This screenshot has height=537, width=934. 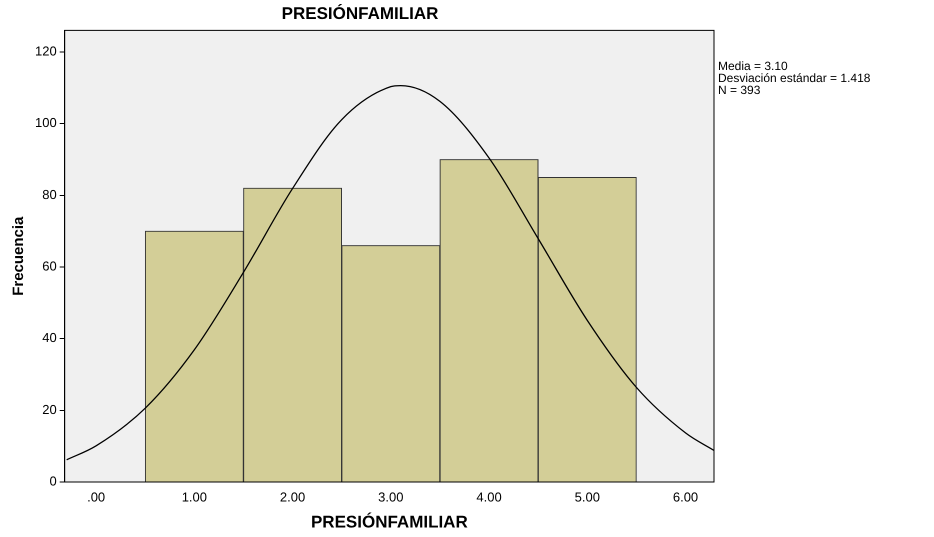 What do you see at coordinates (53, 481) in the screenshot?
I see `y-tick-label: 0` at bounding box center [53, 481].